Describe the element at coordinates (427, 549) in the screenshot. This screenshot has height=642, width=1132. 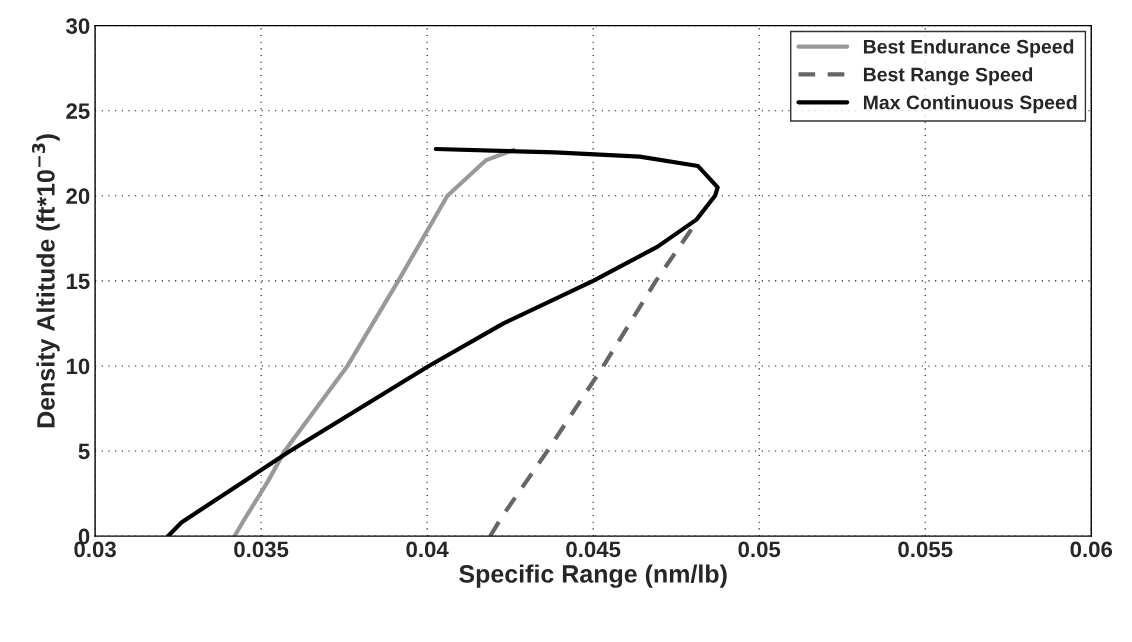
I see `x-tick-label: 0.04` at that location.